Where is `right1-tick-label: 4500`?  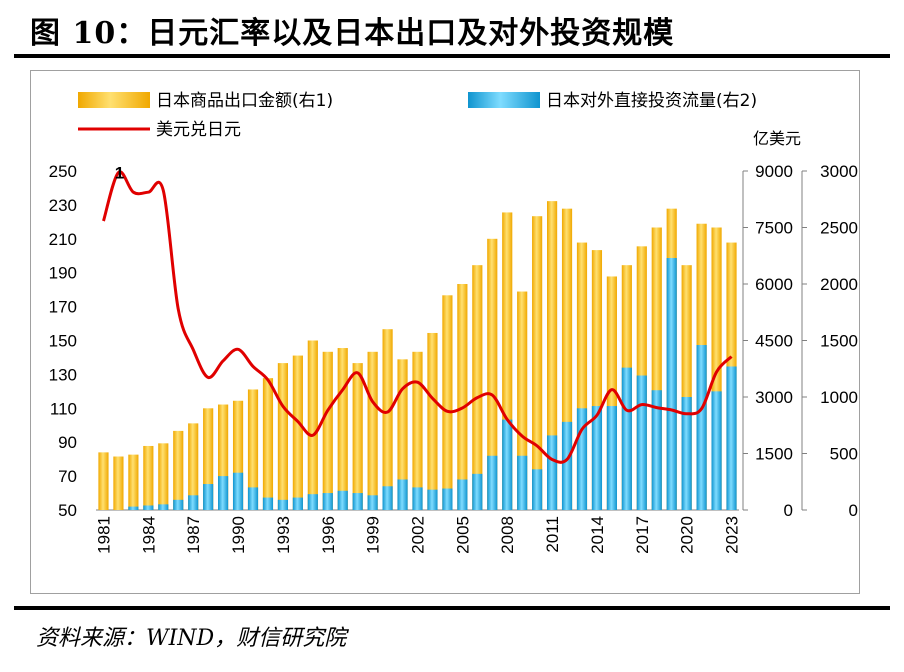
right1-tick-label: 4500 is located at coordinates (774, 341).